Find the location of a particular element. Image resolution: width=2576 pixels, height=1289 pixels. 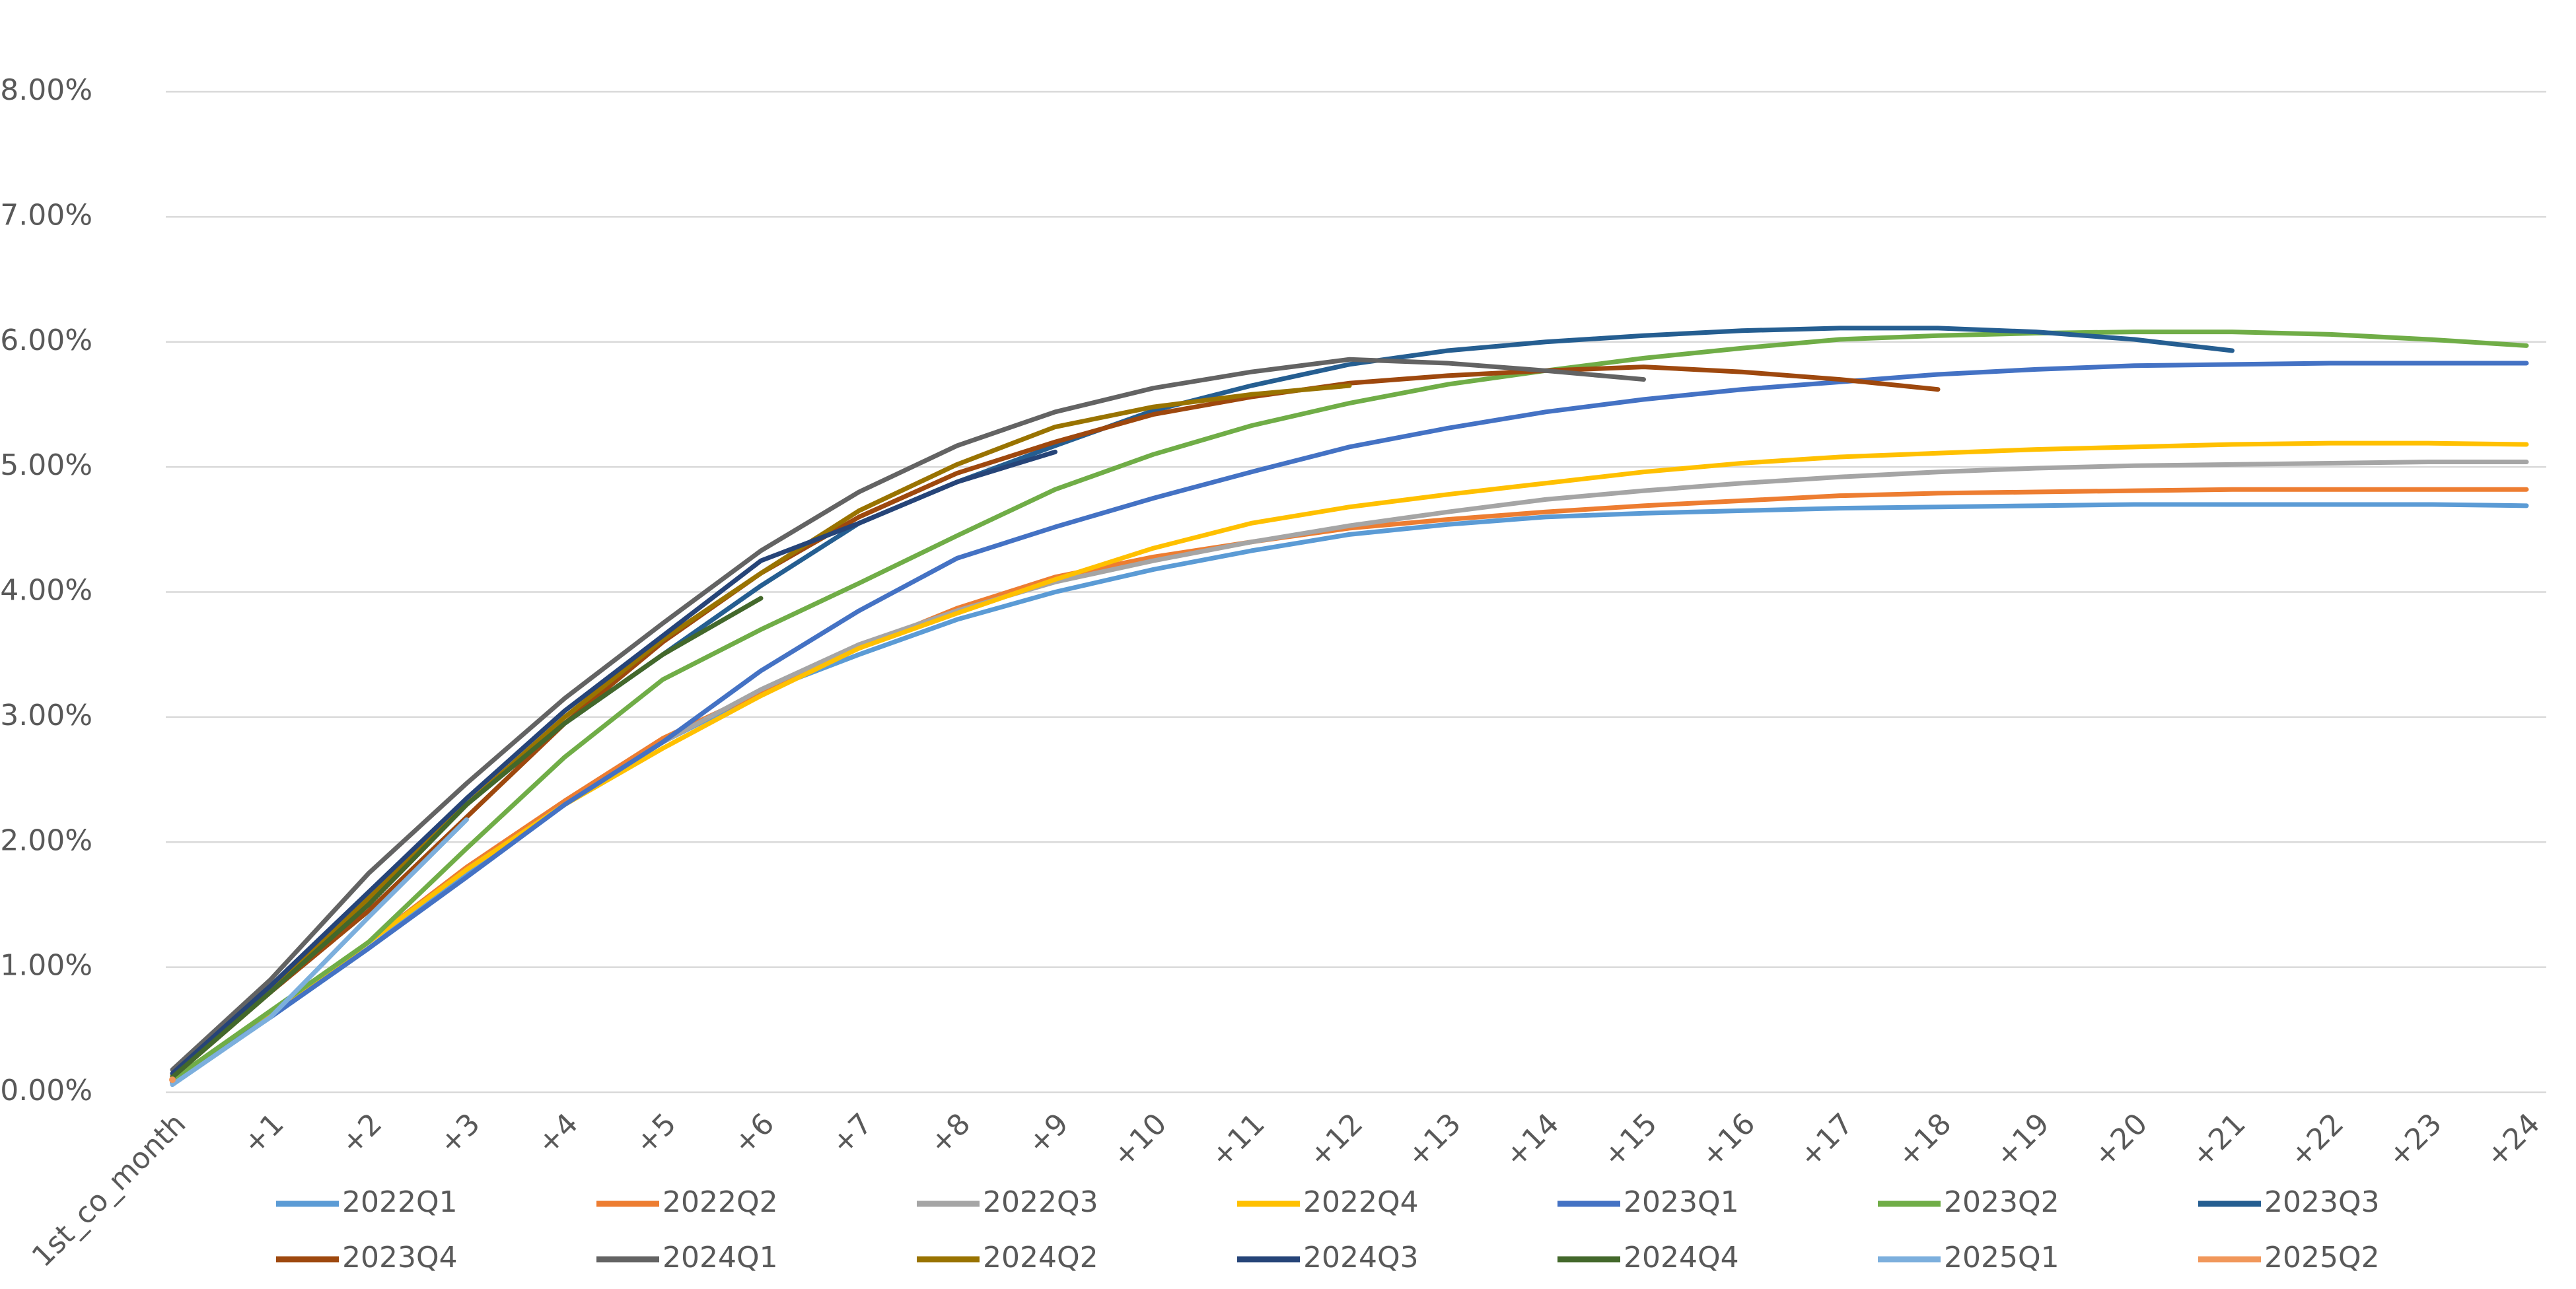

x-tick-label: +1 is located at coordinates (264, 1134).